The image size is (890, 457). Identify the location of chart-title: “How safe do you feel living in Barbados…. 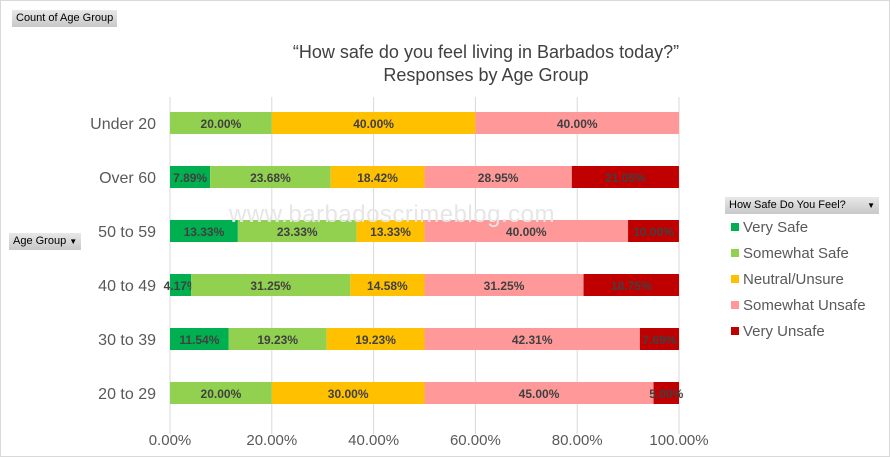
(486, 64).